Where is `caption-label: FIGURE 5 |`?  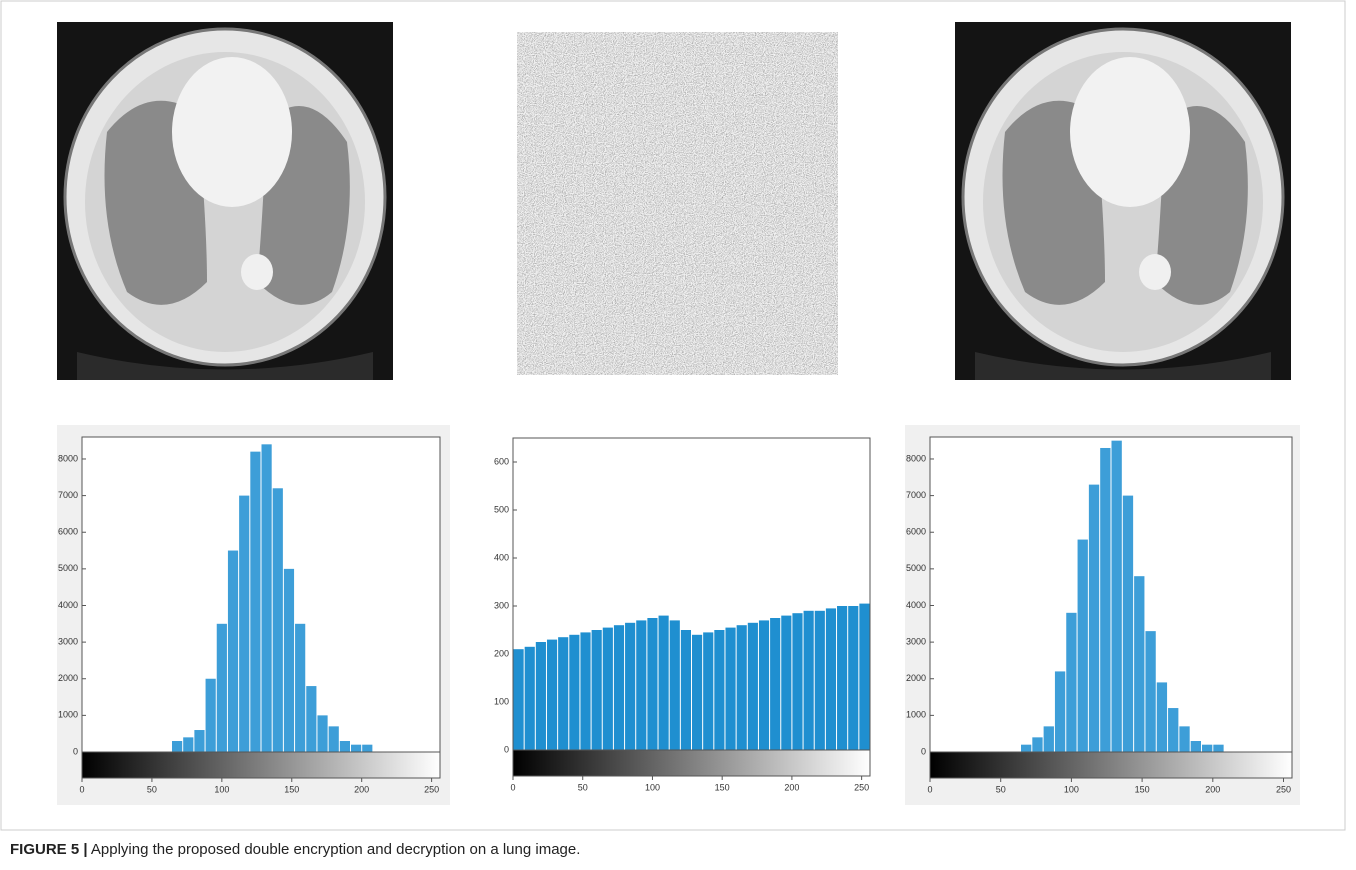
caption-label: FIGURE 5 | is located at coordinates (49, 849).